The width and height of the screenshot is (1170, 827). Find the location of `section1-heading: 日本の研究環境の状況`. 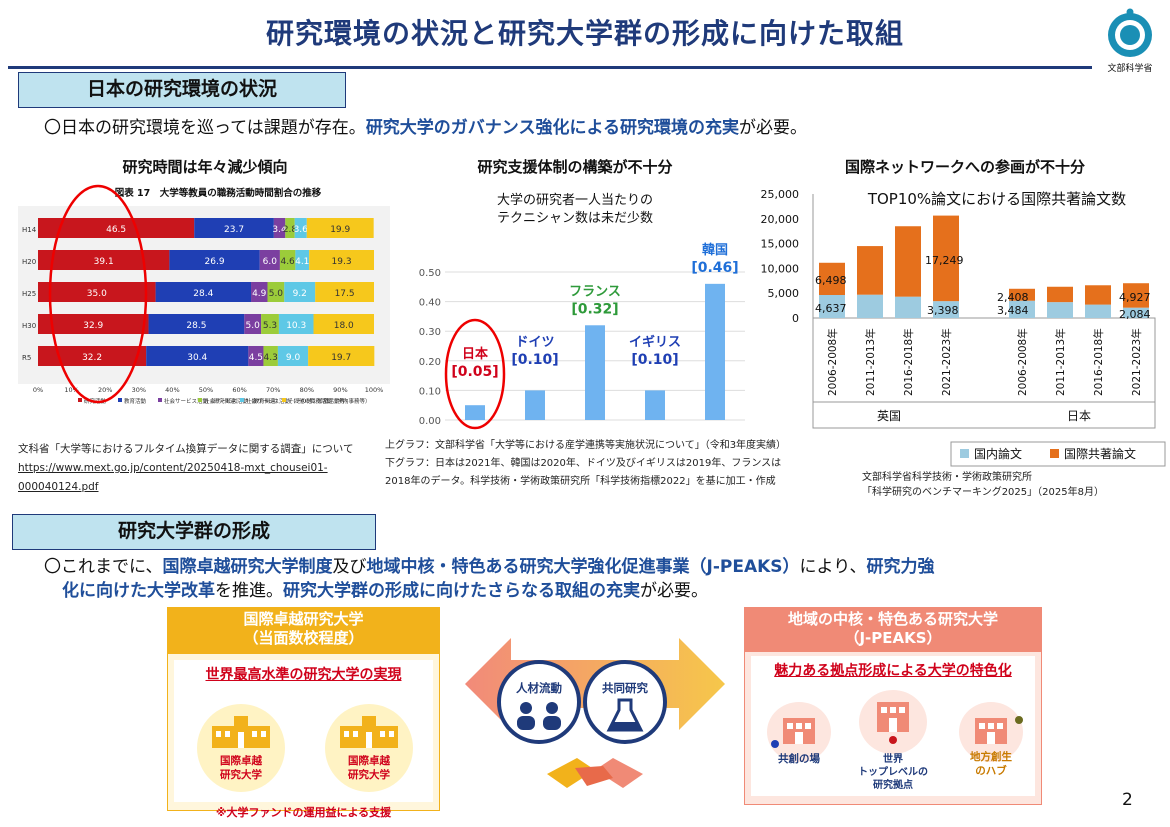

section1-heading: 日本の研究環境の状況 is located at coordinates (182, 90).